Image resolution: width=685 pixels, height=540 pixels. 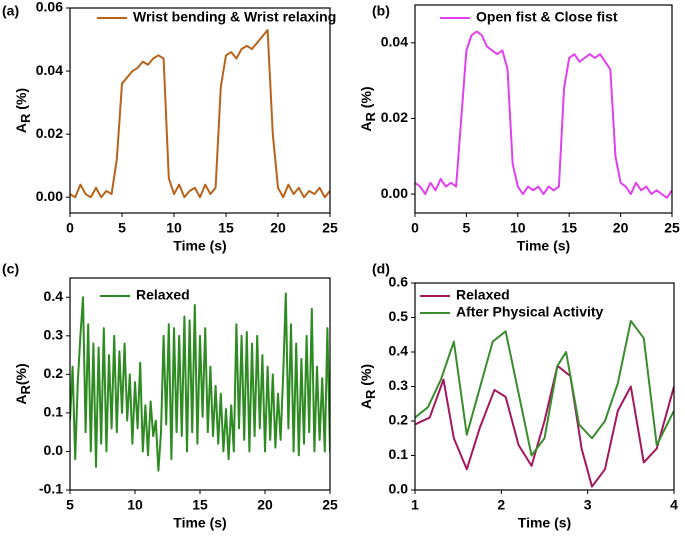 What do you see at coordinates (415, 505) in the screenshot?
I see `x-tick-label: 1` at bounding box center [415, 505].